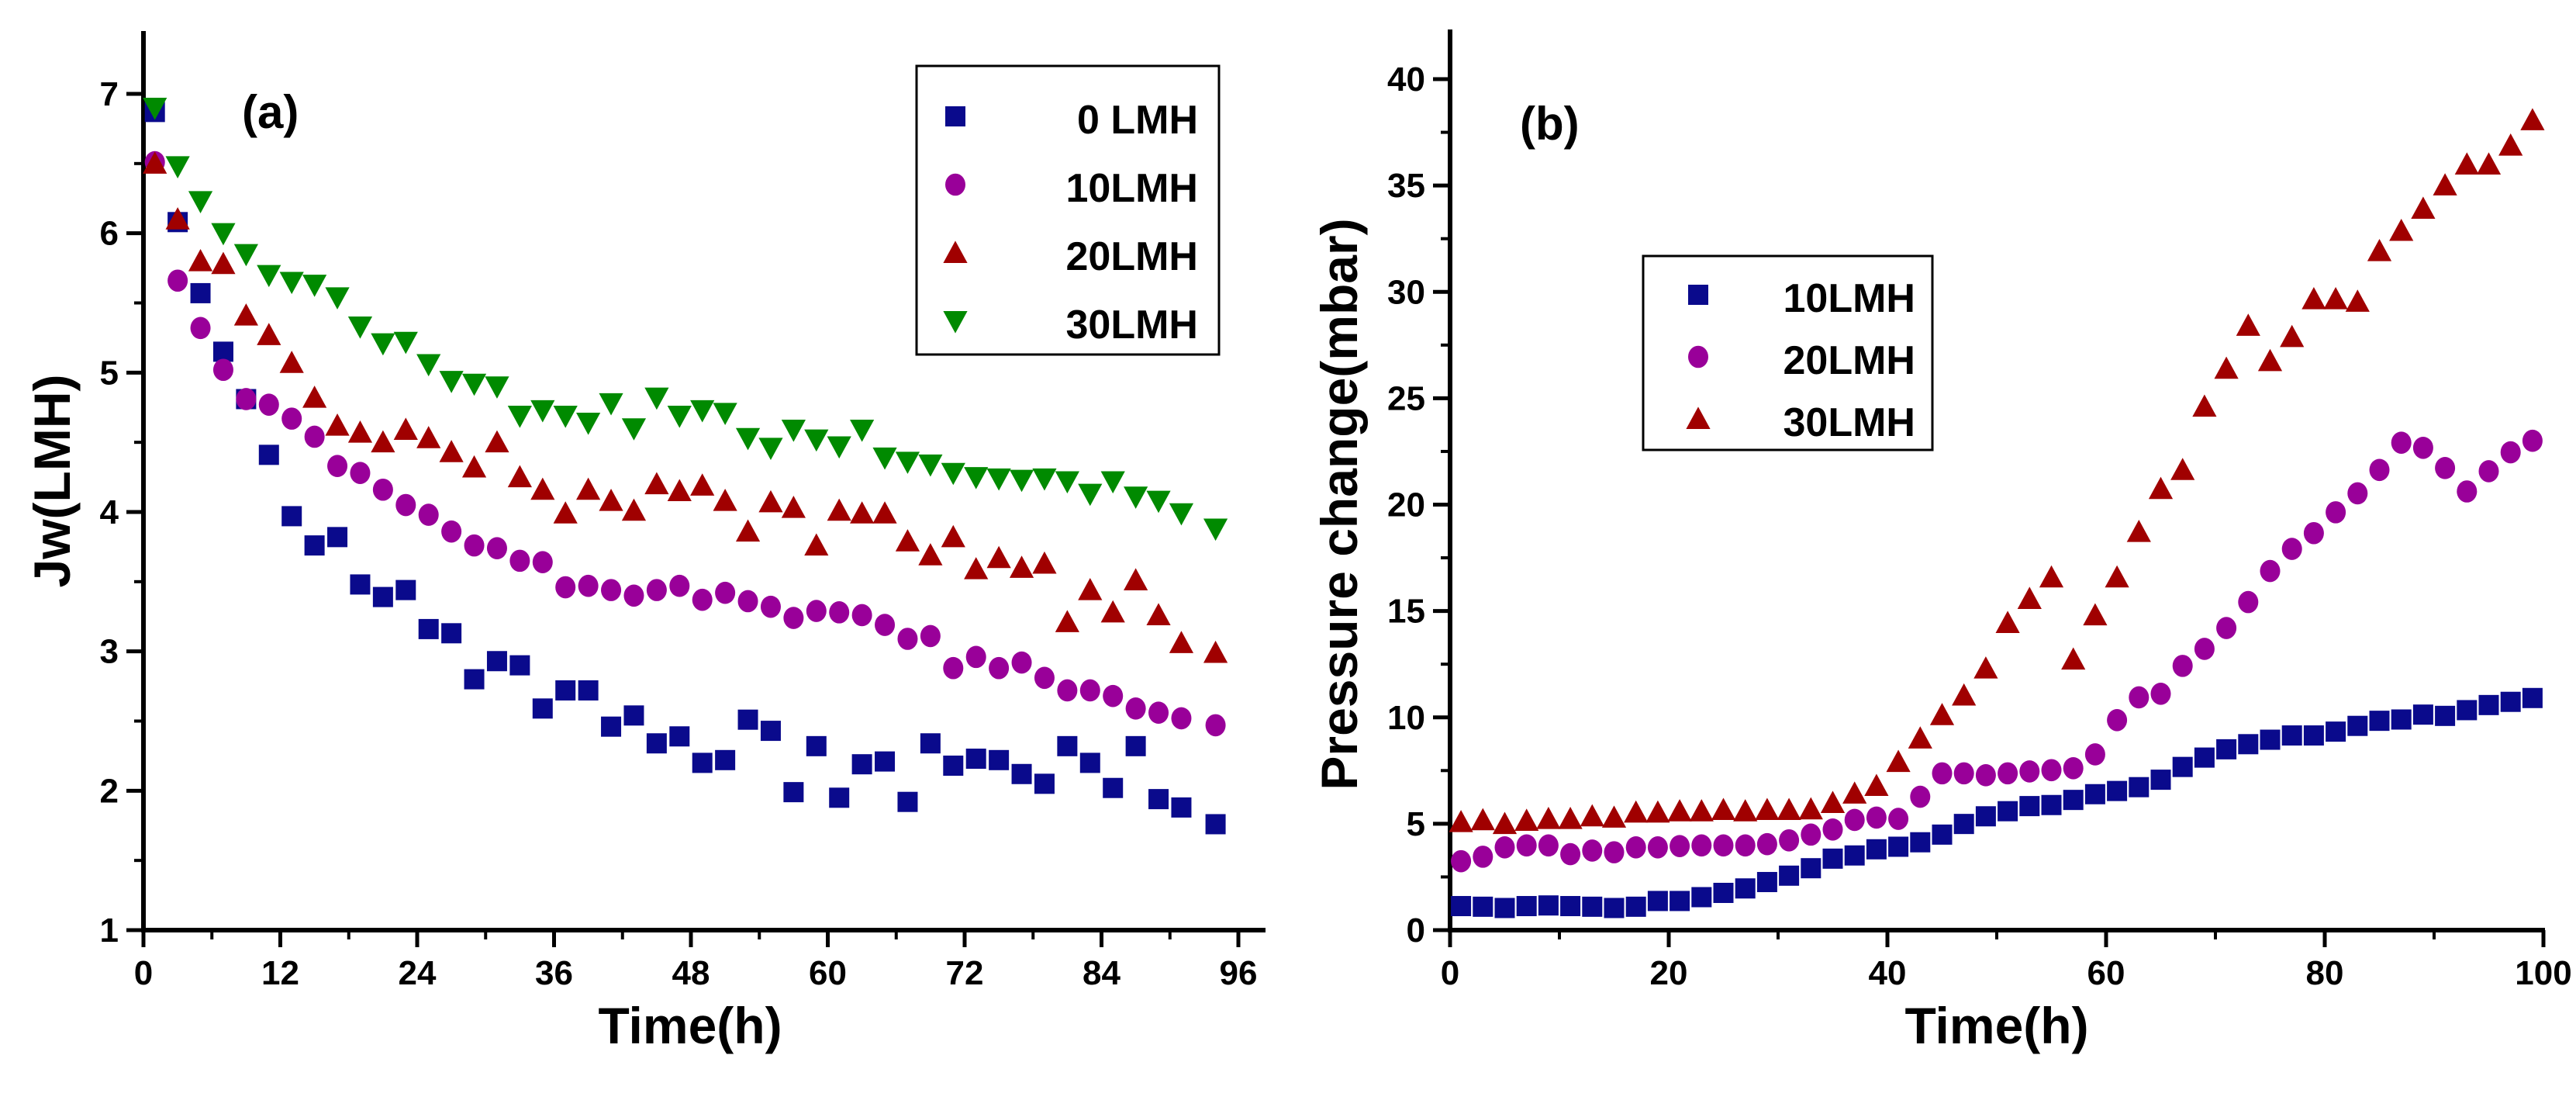  Describe the element at coordinates (270, 112) in the screenshot. I see `panel-a-label: (a)` at that location.